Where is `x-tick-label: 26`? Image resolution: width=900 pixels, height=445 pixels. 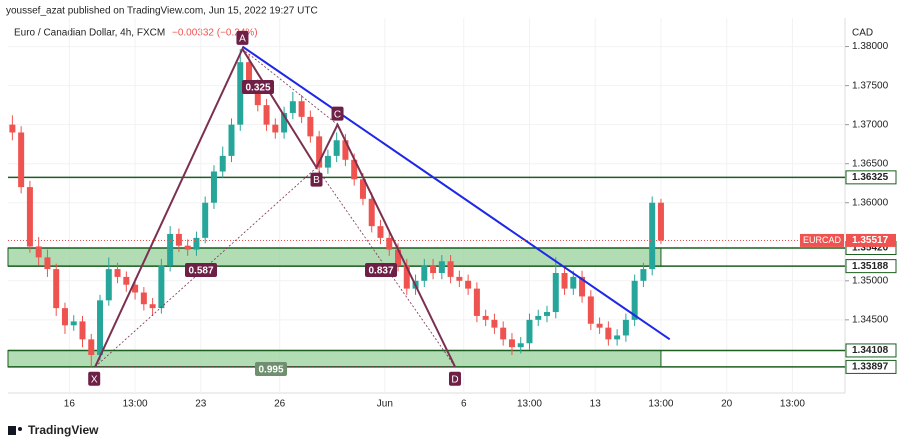
x-tick-label: 26 is located at coordinates (280, 404).